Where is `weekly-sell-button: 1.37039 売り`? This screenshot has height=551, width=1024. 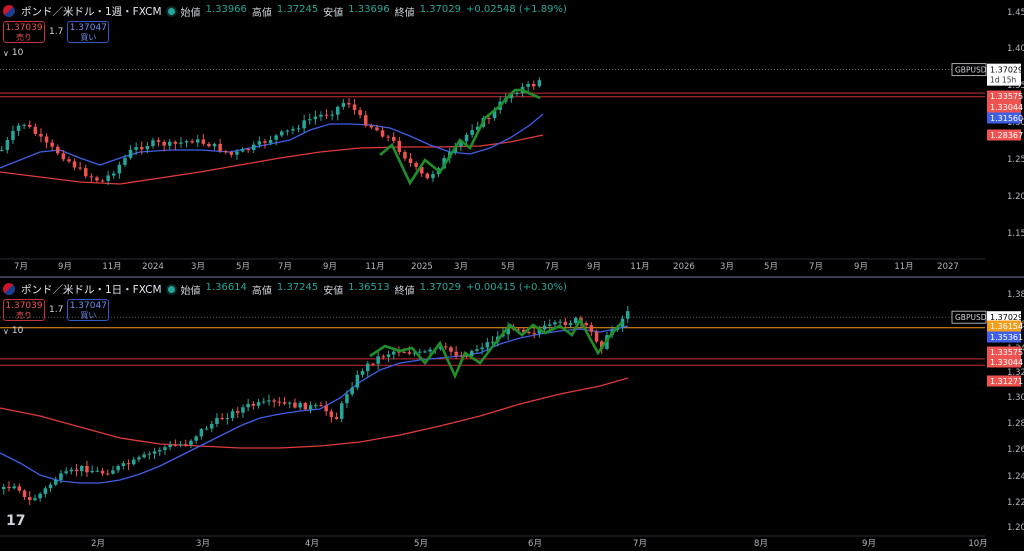
weekly-sell-button: 1.37039 売り is located at coordinates (24, 32).